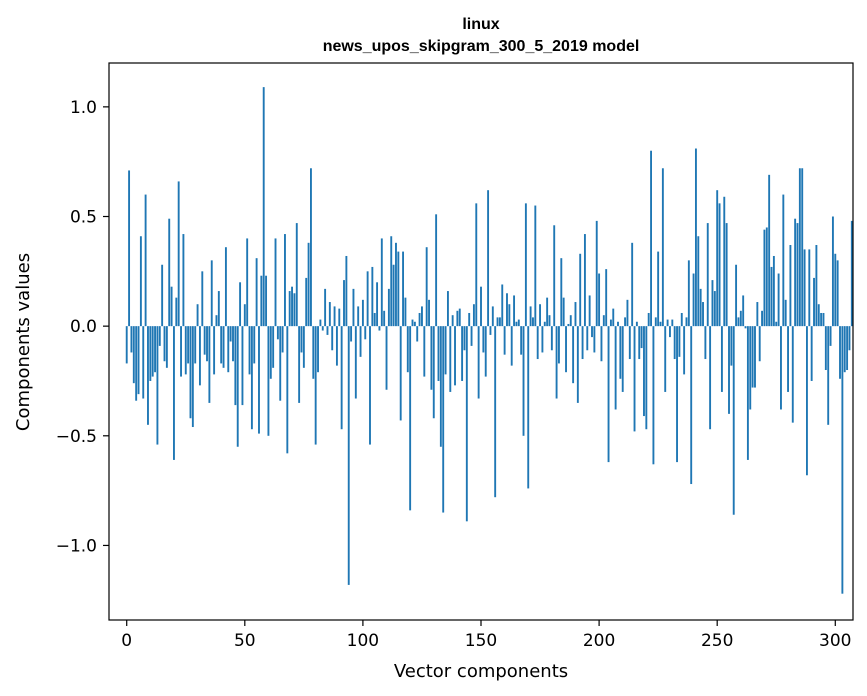  Describe the element at coordinates (486, 635) in the screenshot. I see `x-axis: 0 50 100 150 200 250 300` at that location.